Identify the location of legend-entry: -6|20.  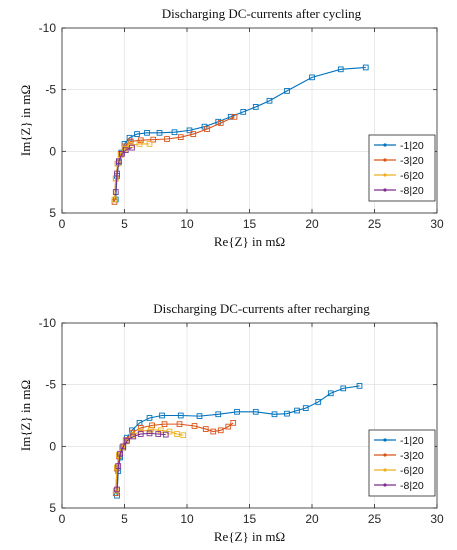
(399, 176).